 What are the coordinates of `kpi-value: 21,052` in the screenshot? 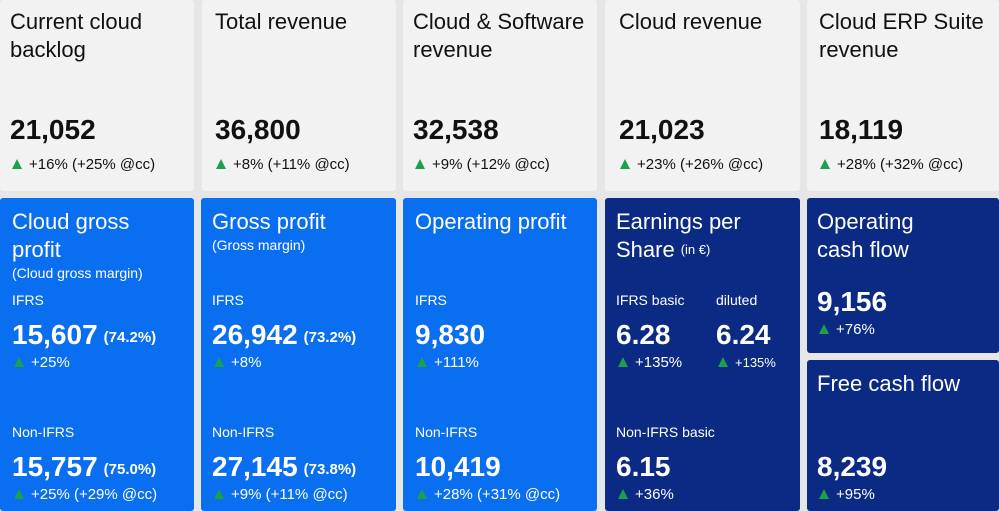 It's located at (53, 129).